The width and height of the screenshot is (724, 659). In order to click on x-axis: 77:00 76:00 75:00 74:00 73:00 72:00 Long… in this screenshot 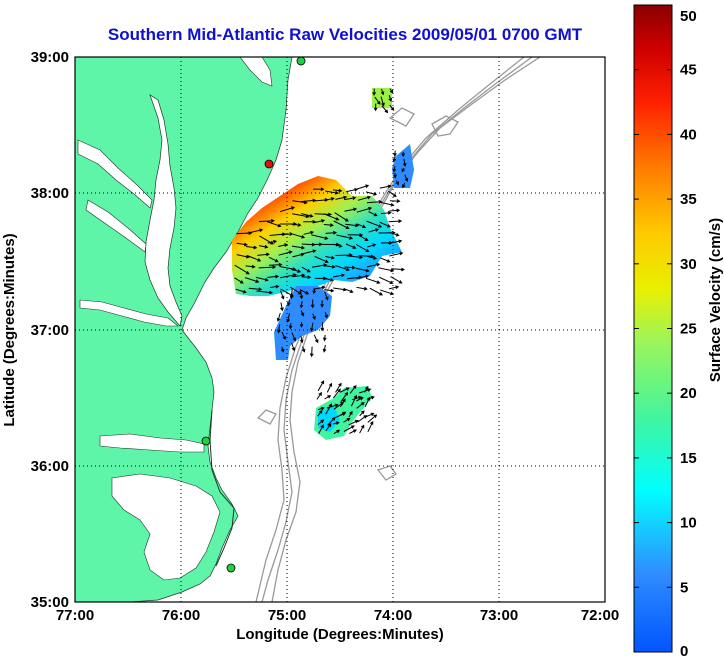, I will do `click(337, 625)`.